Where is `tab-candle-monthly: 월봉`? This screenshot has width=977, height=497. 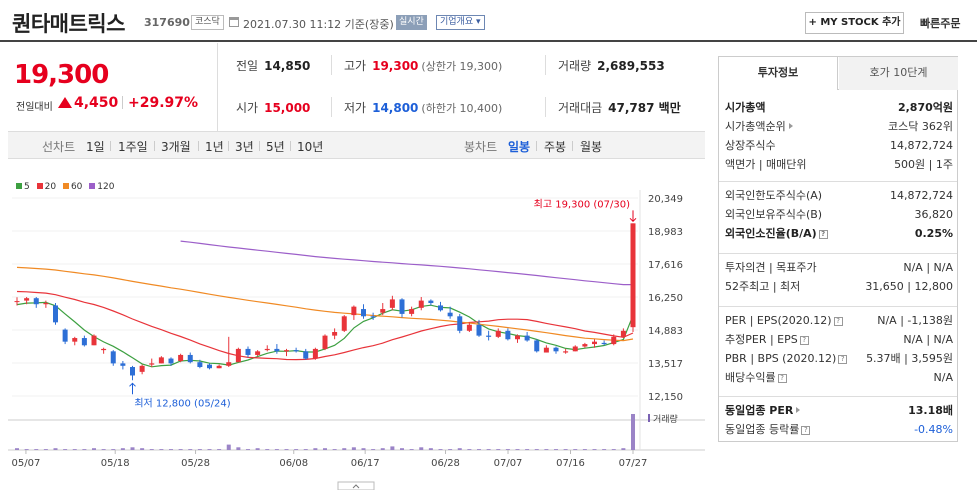
tab-candle-monthly: 월봉 is located at coordinates (591, 147).